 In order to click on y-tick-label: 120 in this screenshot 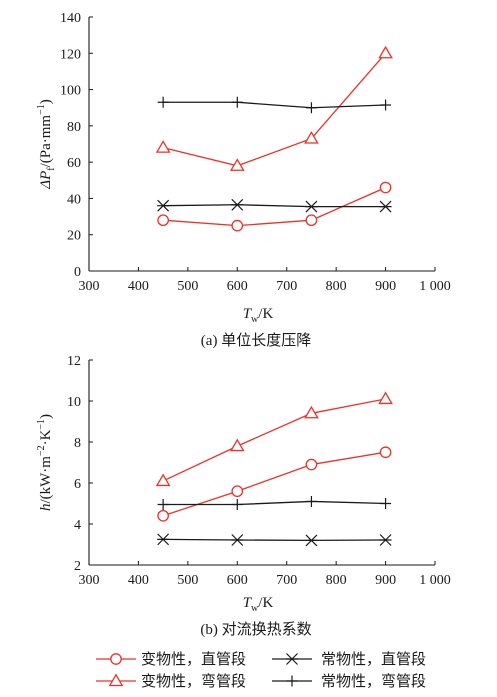, I will do `click(70, 54)`.